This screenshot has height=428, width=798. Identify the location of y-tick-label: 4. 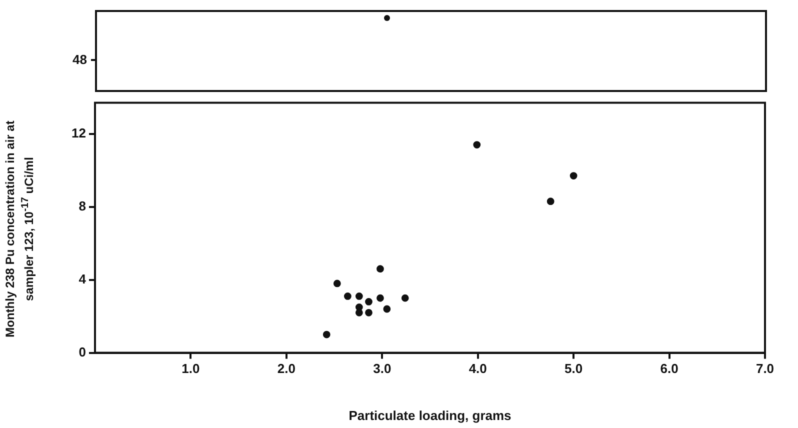
(82, 278).